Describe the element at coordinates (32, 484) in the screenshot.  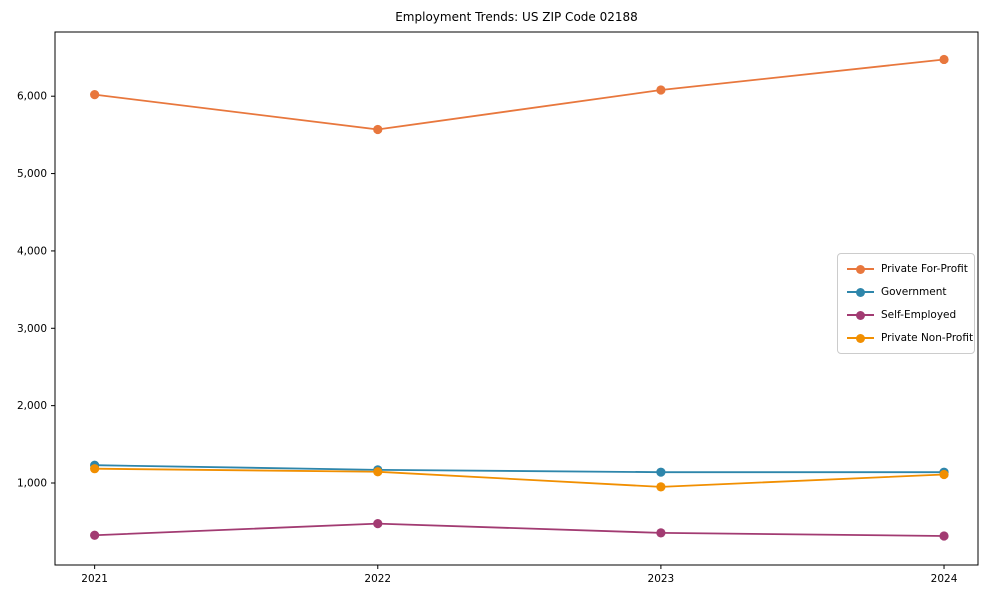
I see `y-tick-label: 1,000` at that location.